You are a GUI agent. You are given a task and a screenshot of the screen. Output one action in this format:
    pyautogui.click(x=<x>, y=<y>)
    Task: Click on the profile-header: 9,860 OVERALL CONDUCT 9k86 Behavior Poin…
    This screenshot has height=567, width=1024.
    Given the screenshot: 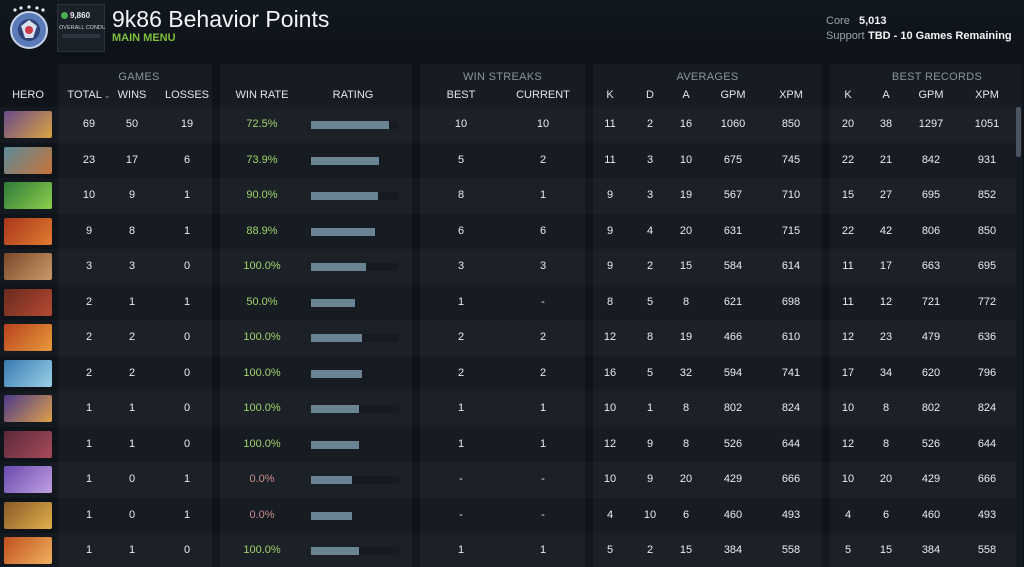 What is the action you would take?
    pyautogui.click(x=512, y=29)
    